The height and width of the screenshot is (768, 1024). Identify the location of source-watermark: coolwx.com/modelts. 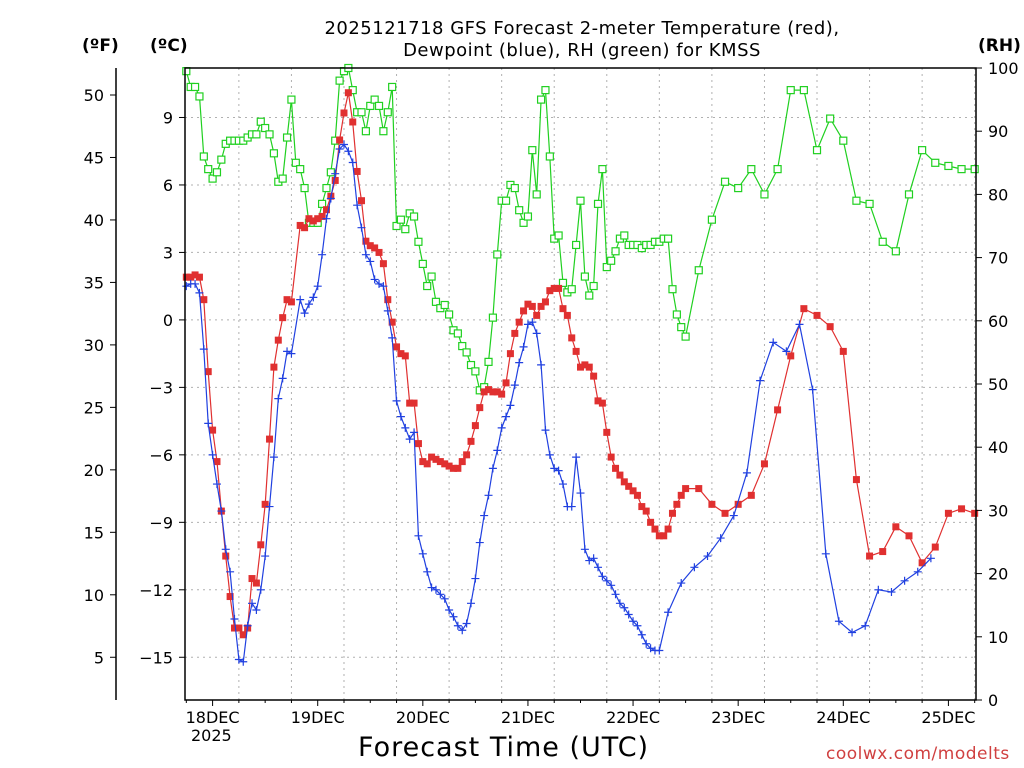
(918, 754).